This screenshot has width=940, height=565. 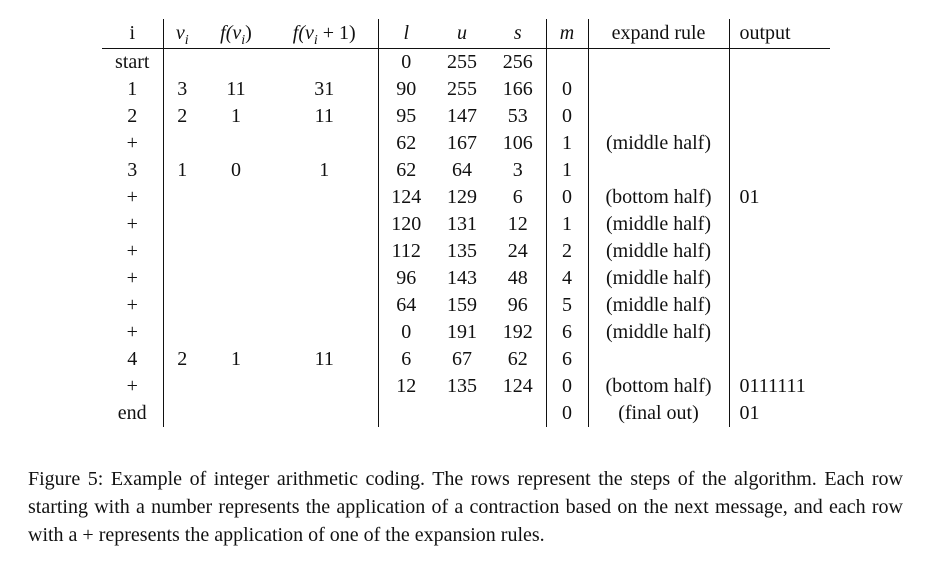 What do you see at coordinates (405, 386) in the screenshot?
I see `cell-l: 12` at bounding box center [405, 386].